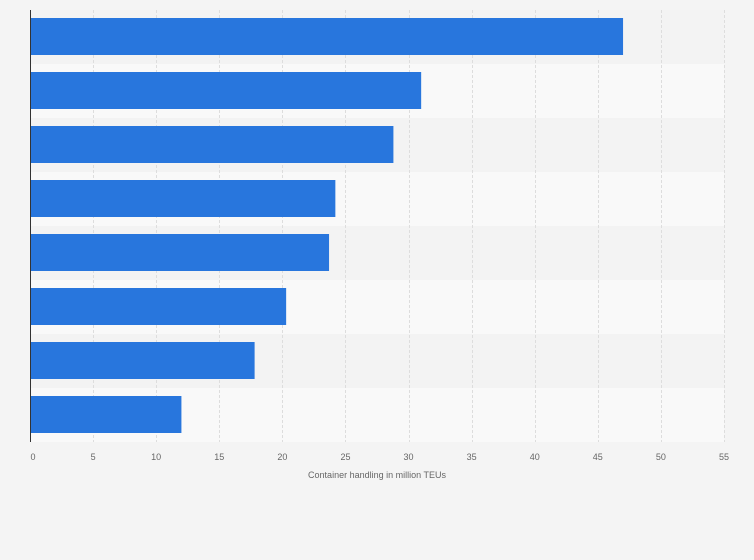 This screenshot has height=560, width=754. Describe the element at coordinates (598, 457) in the screenshot. I see `x-tick-label: 45` at that location.